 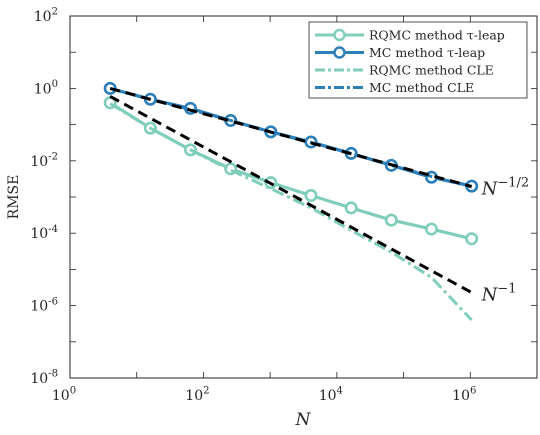 I want to click on y-tick-label-3-base: 10, so click(x=39, y=162).